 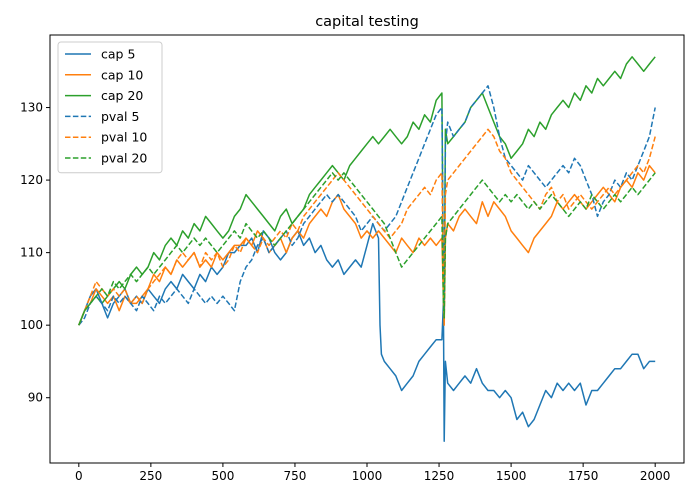 What do you see at coordinates (655, 476) in the screenshot?
I see `x-tick-label: 2000` at bounding box center [655, 476].